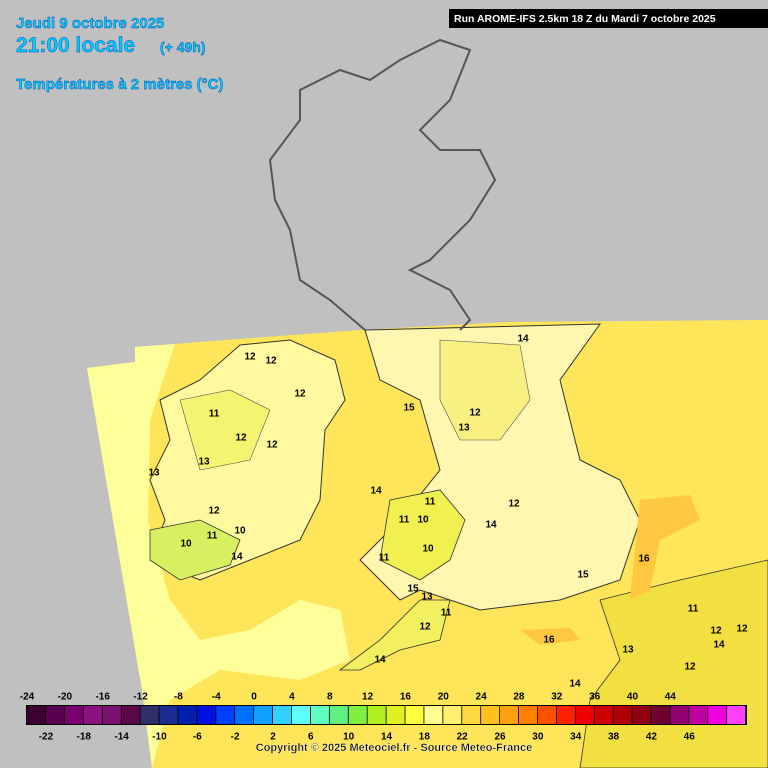 The width and height of the screenshot is (768, 768). What do you see at coordinates (463, 737) in the screenshot?
I see `legend-label: 22` at bounding box center [463, 737].